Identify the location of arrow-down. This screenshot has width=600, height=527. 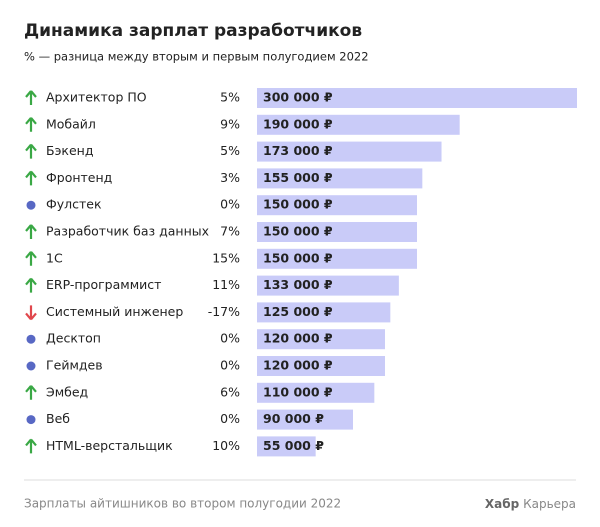
(31, 313).